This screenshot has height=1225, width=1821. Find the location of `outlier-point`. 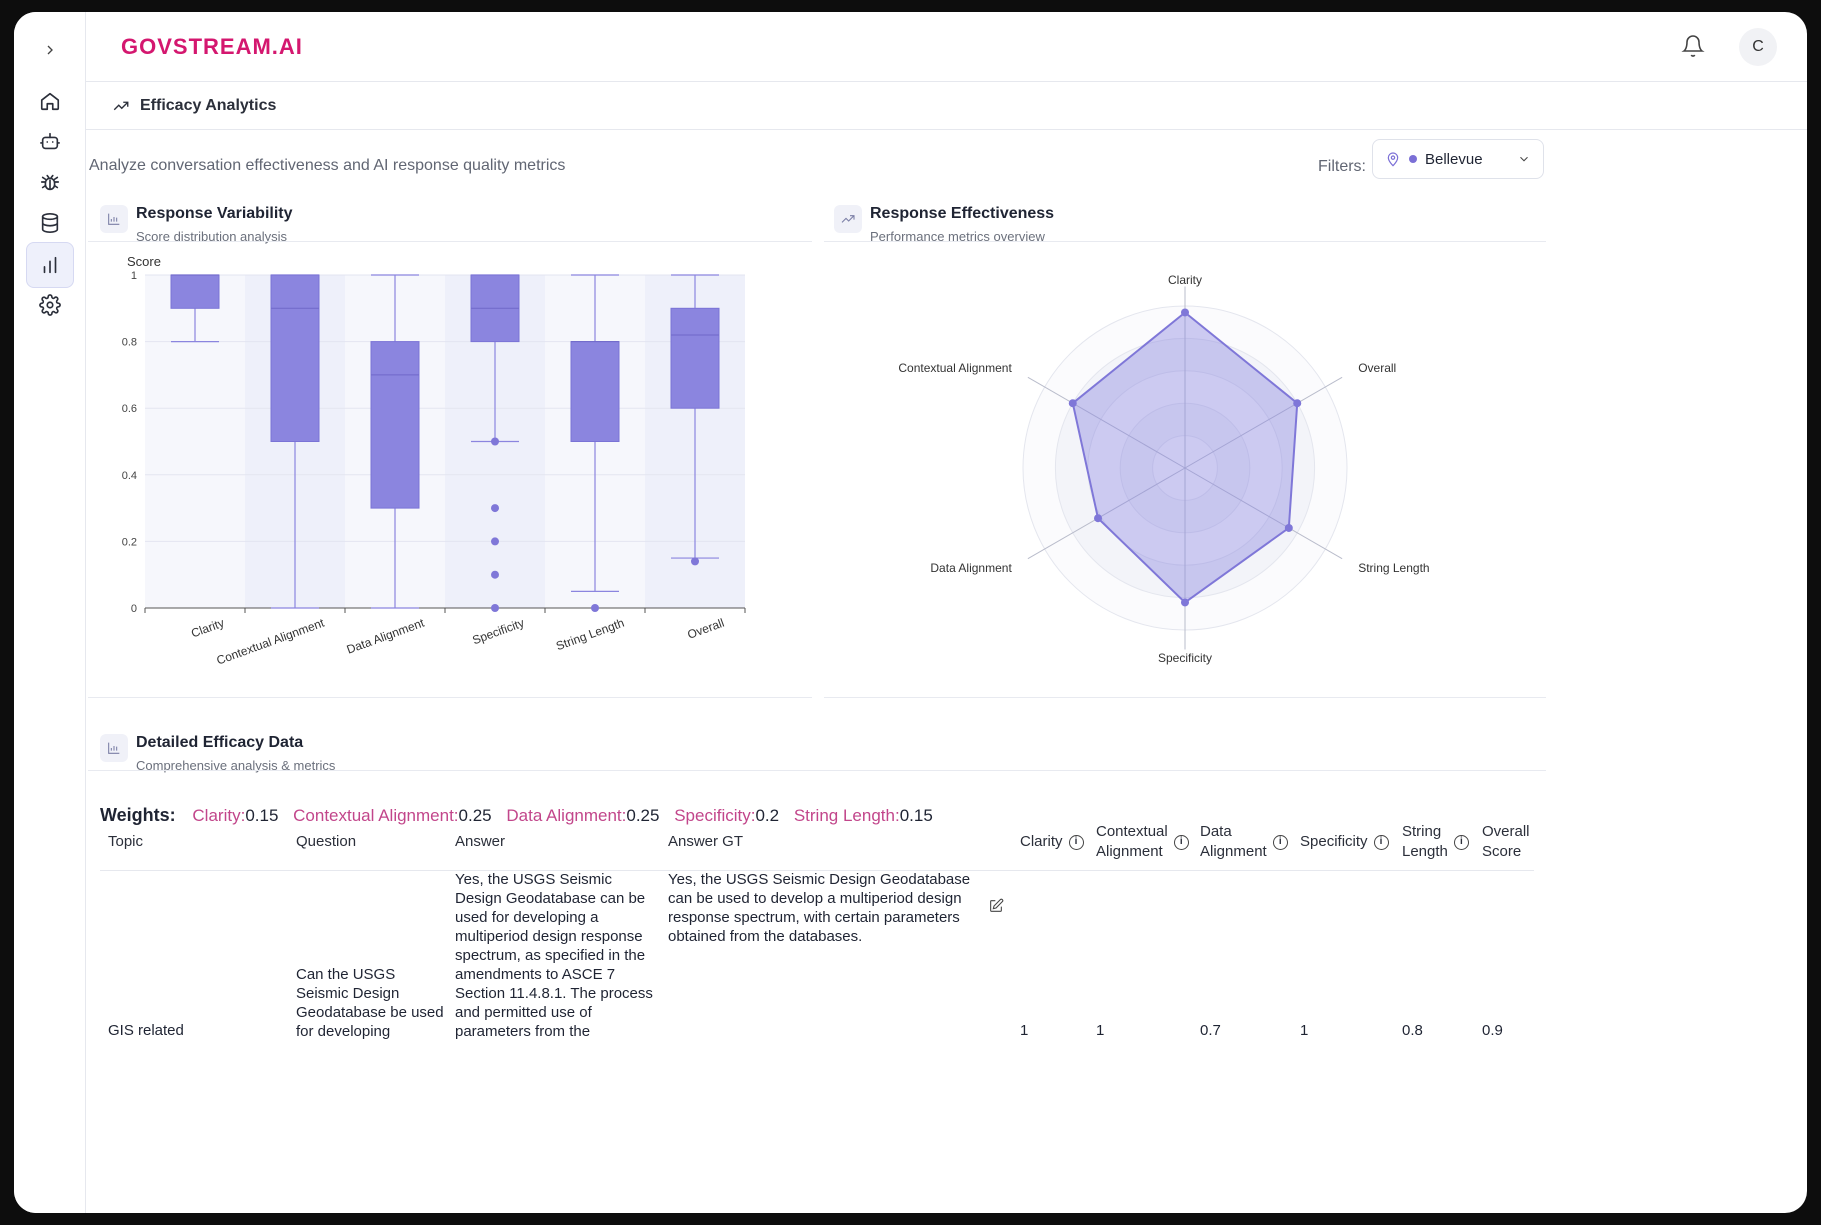

outlier-point is located at coordinates (495, 608).